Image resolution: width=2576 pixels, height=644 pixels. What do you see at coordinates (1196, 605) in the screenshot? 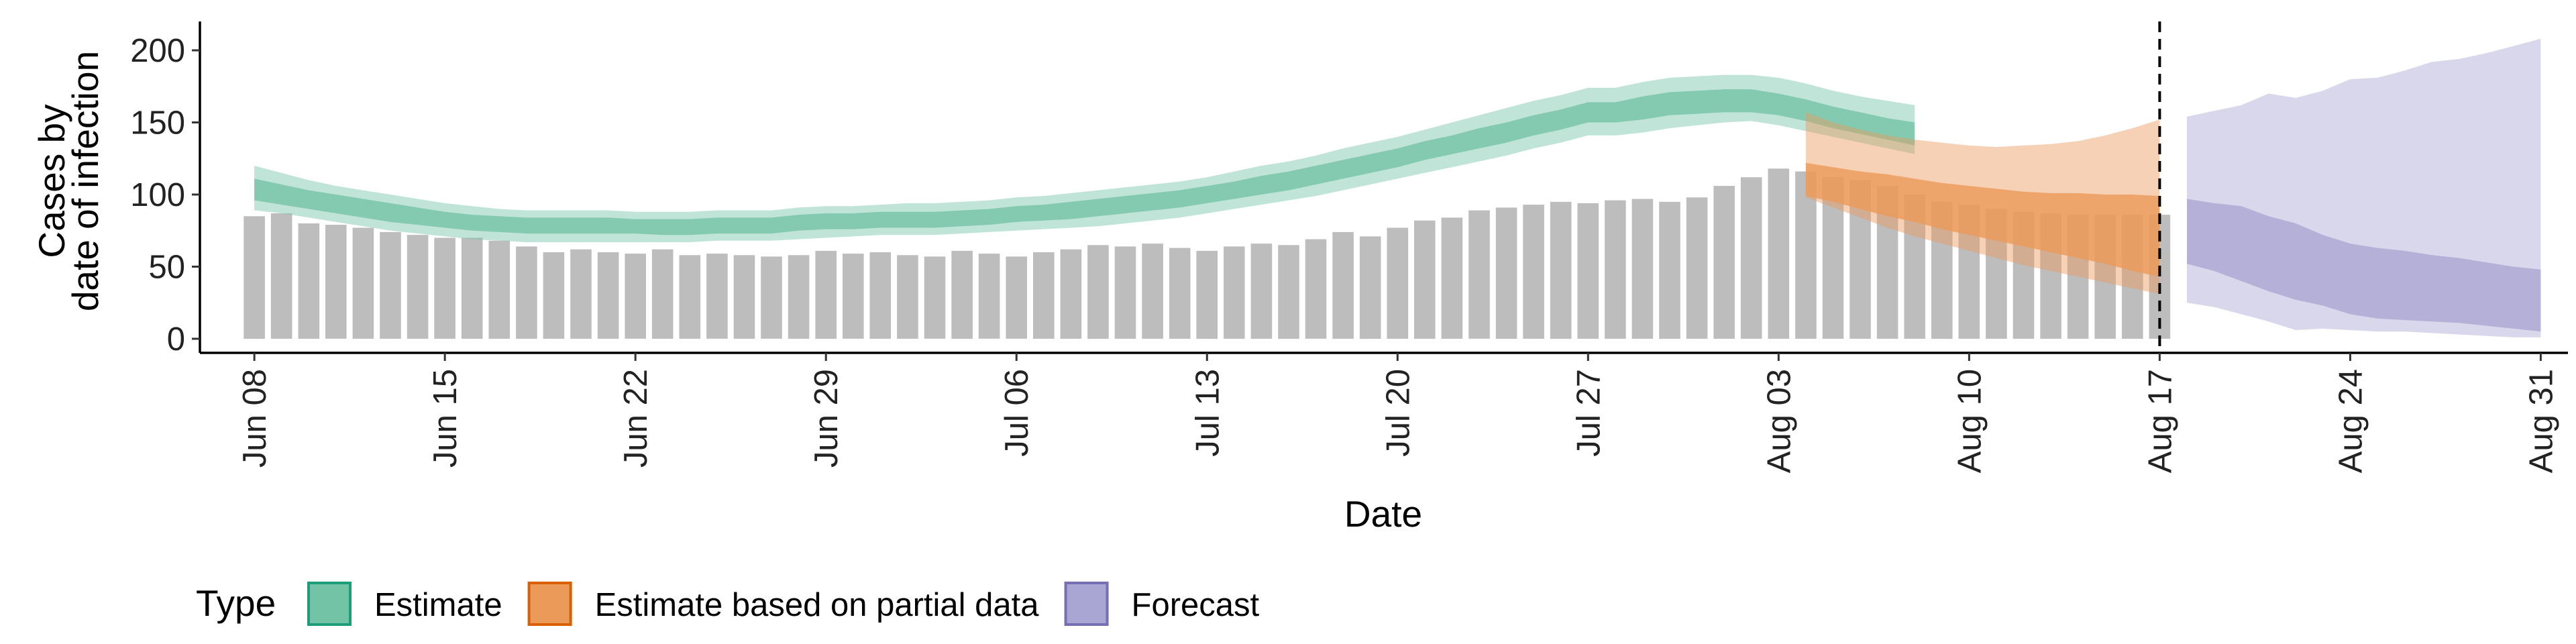
I see `legend-label-forecast: Forecast` at bounding box center [1196, 605].